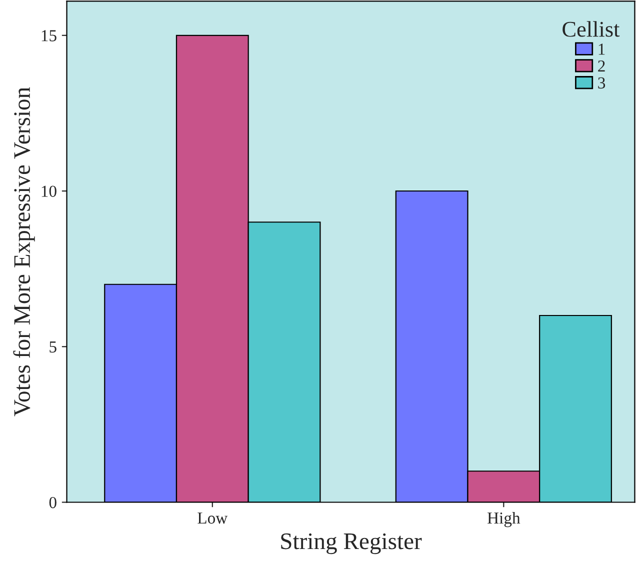 The width and height of the screenshot is (636, 574). What do you see at coordinates (49, 191) in the screenshot?
I see `y-tick-label: 10` at bounding box center [49, 191].